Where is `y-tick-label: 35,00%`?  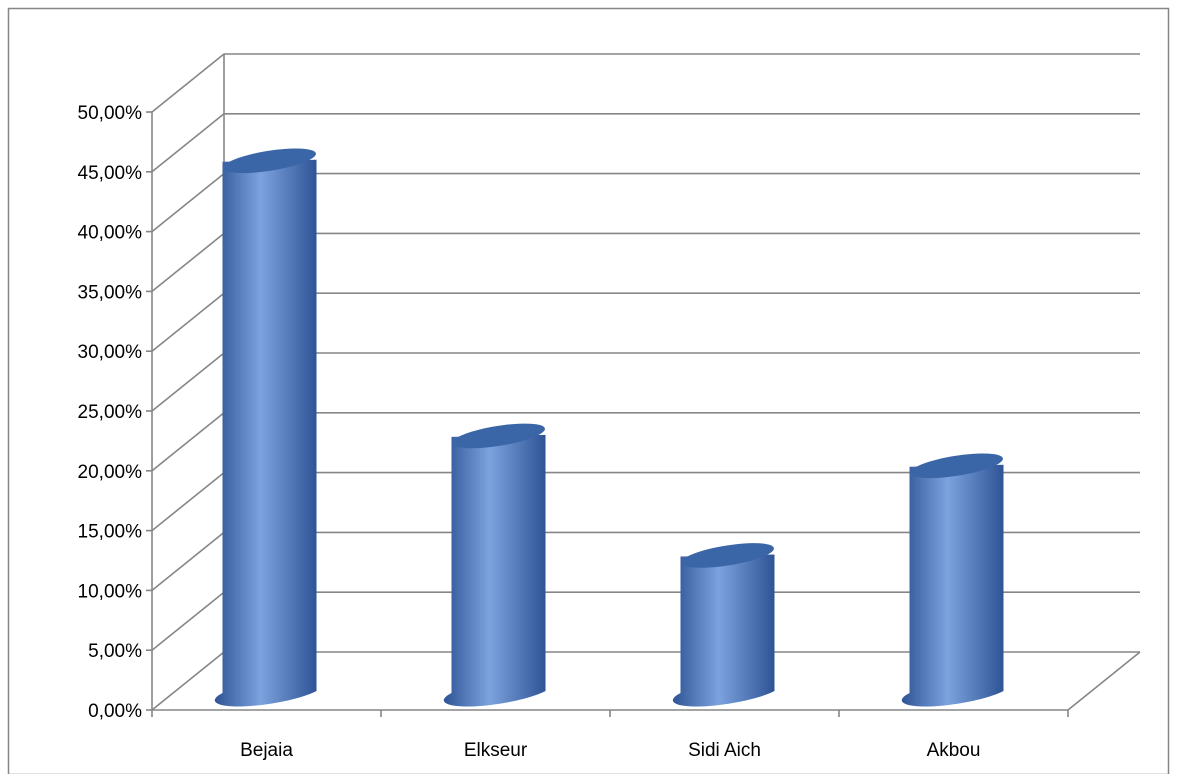
y-tick-label: 35,00% is located at coordinates (110, 292).